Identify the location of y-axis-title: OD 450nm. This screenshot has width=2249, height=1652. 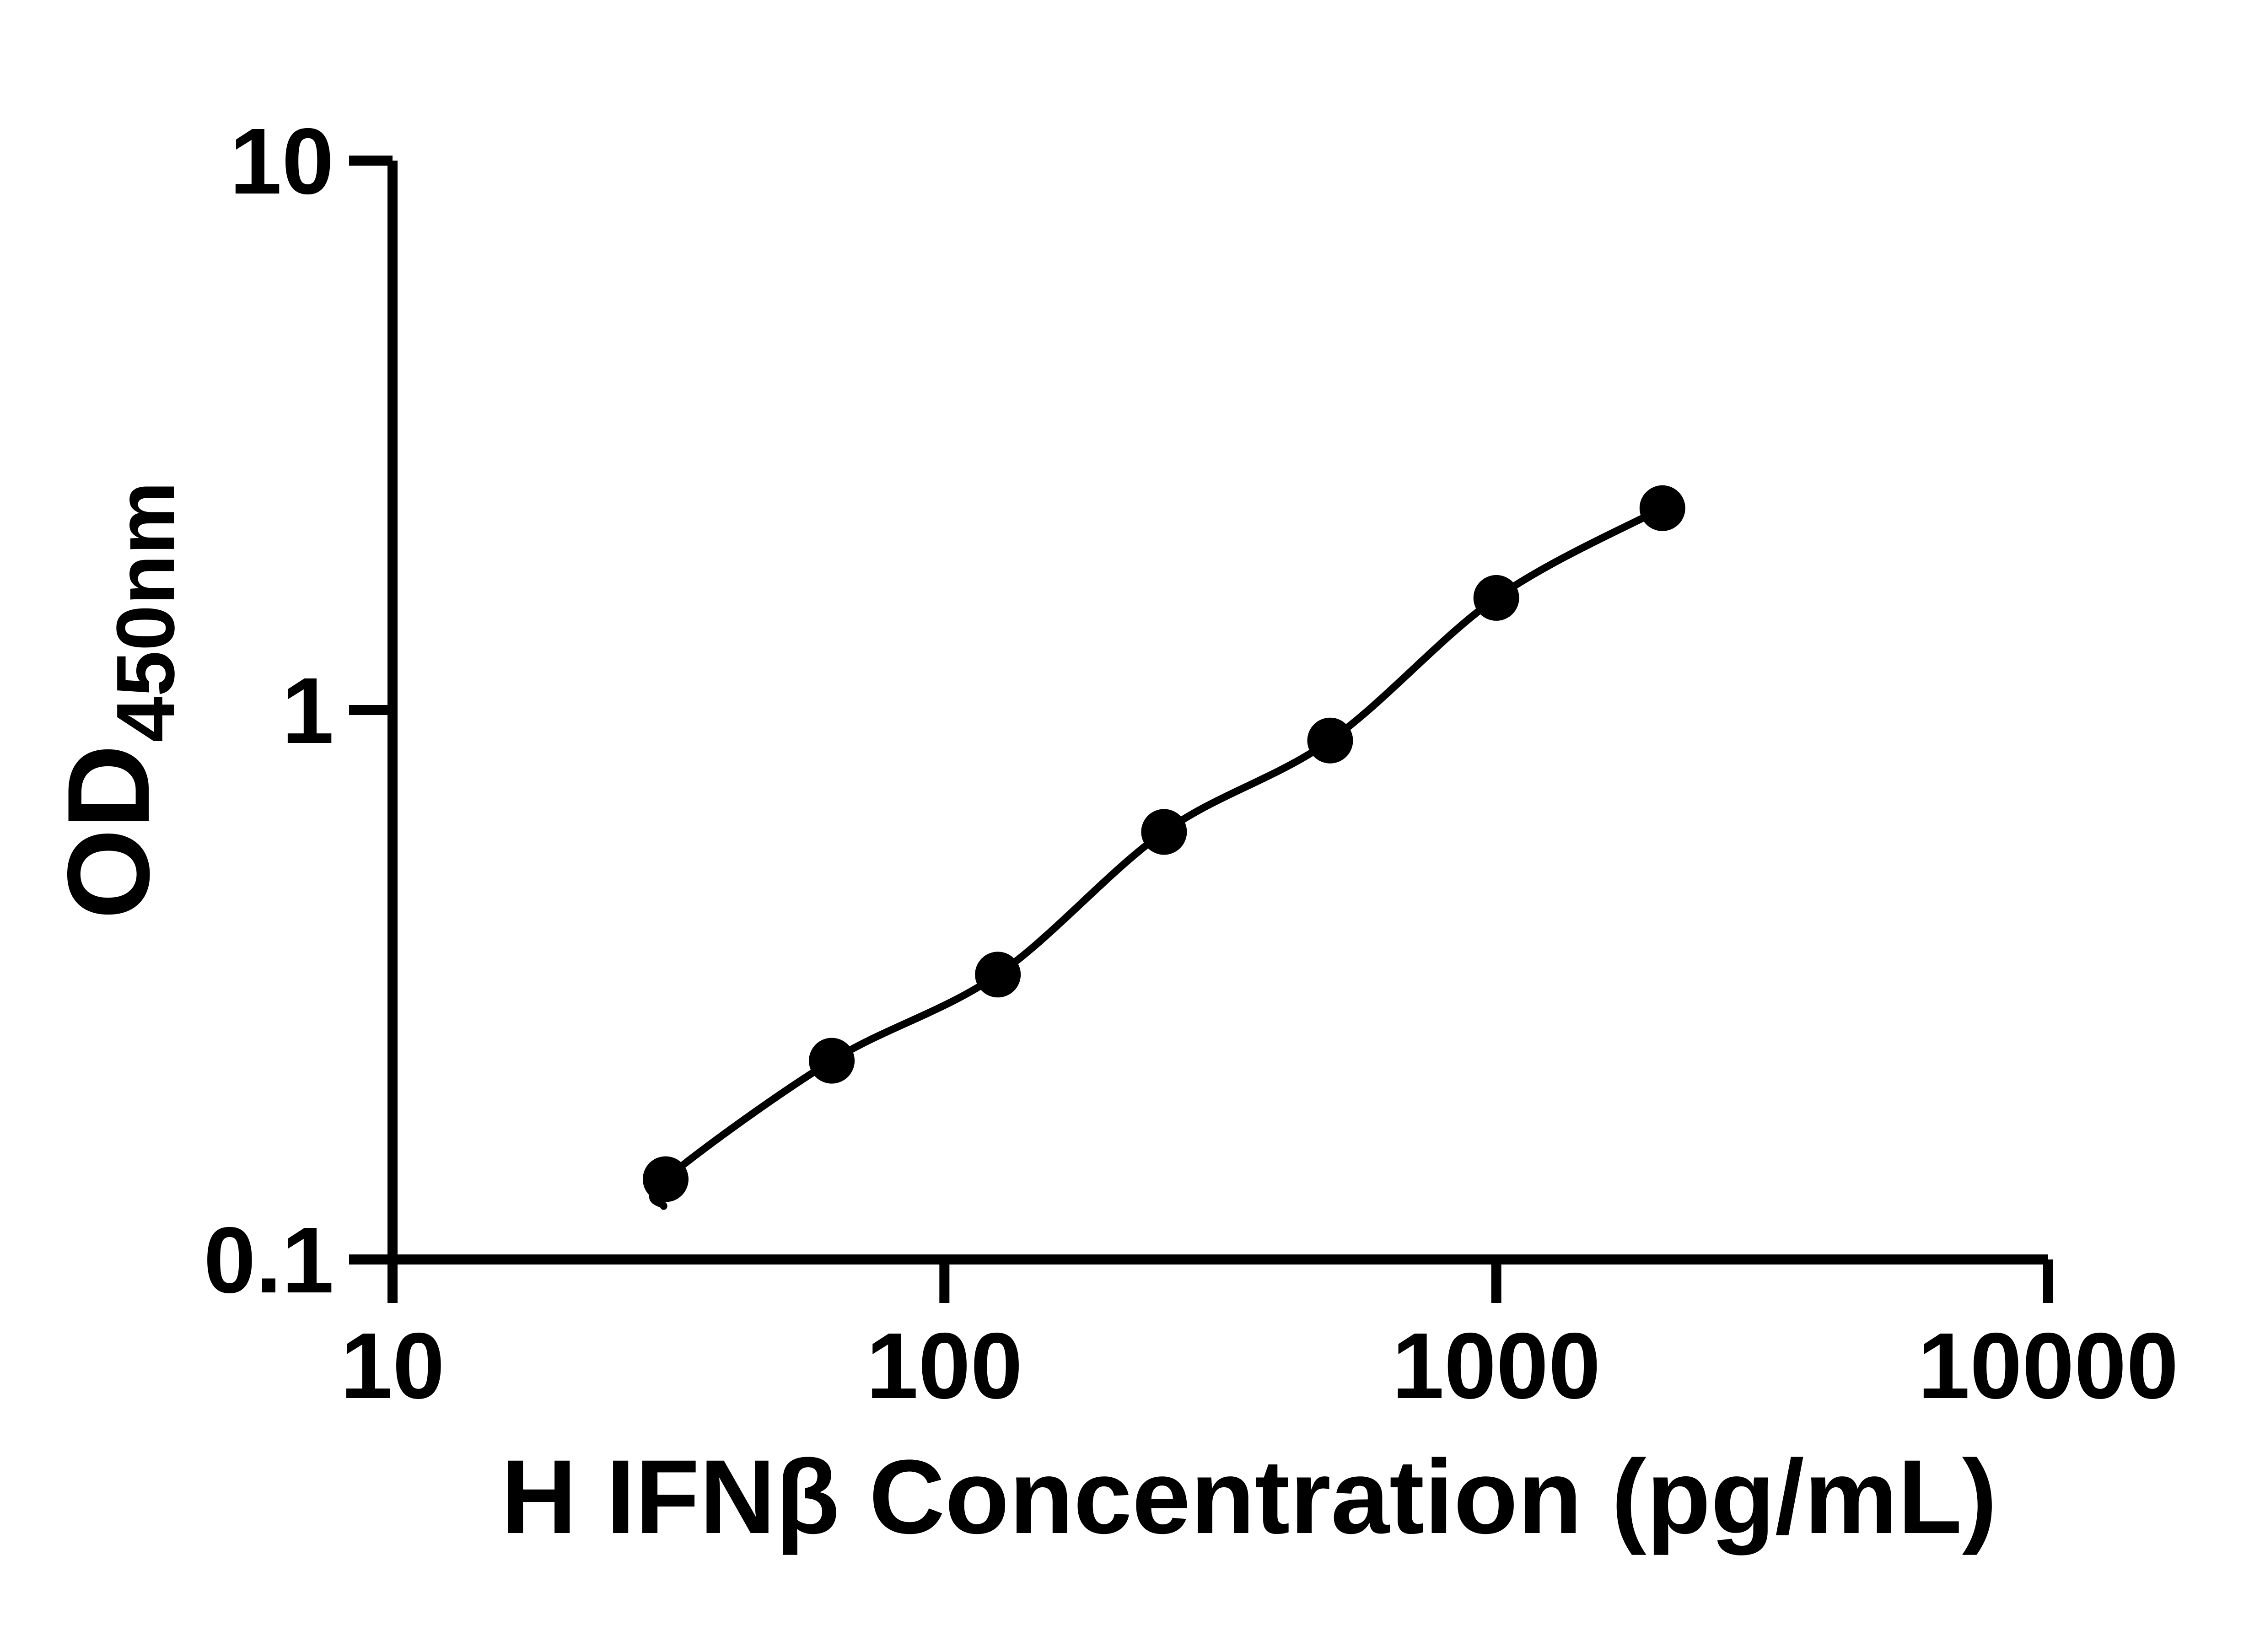
(117, 700).